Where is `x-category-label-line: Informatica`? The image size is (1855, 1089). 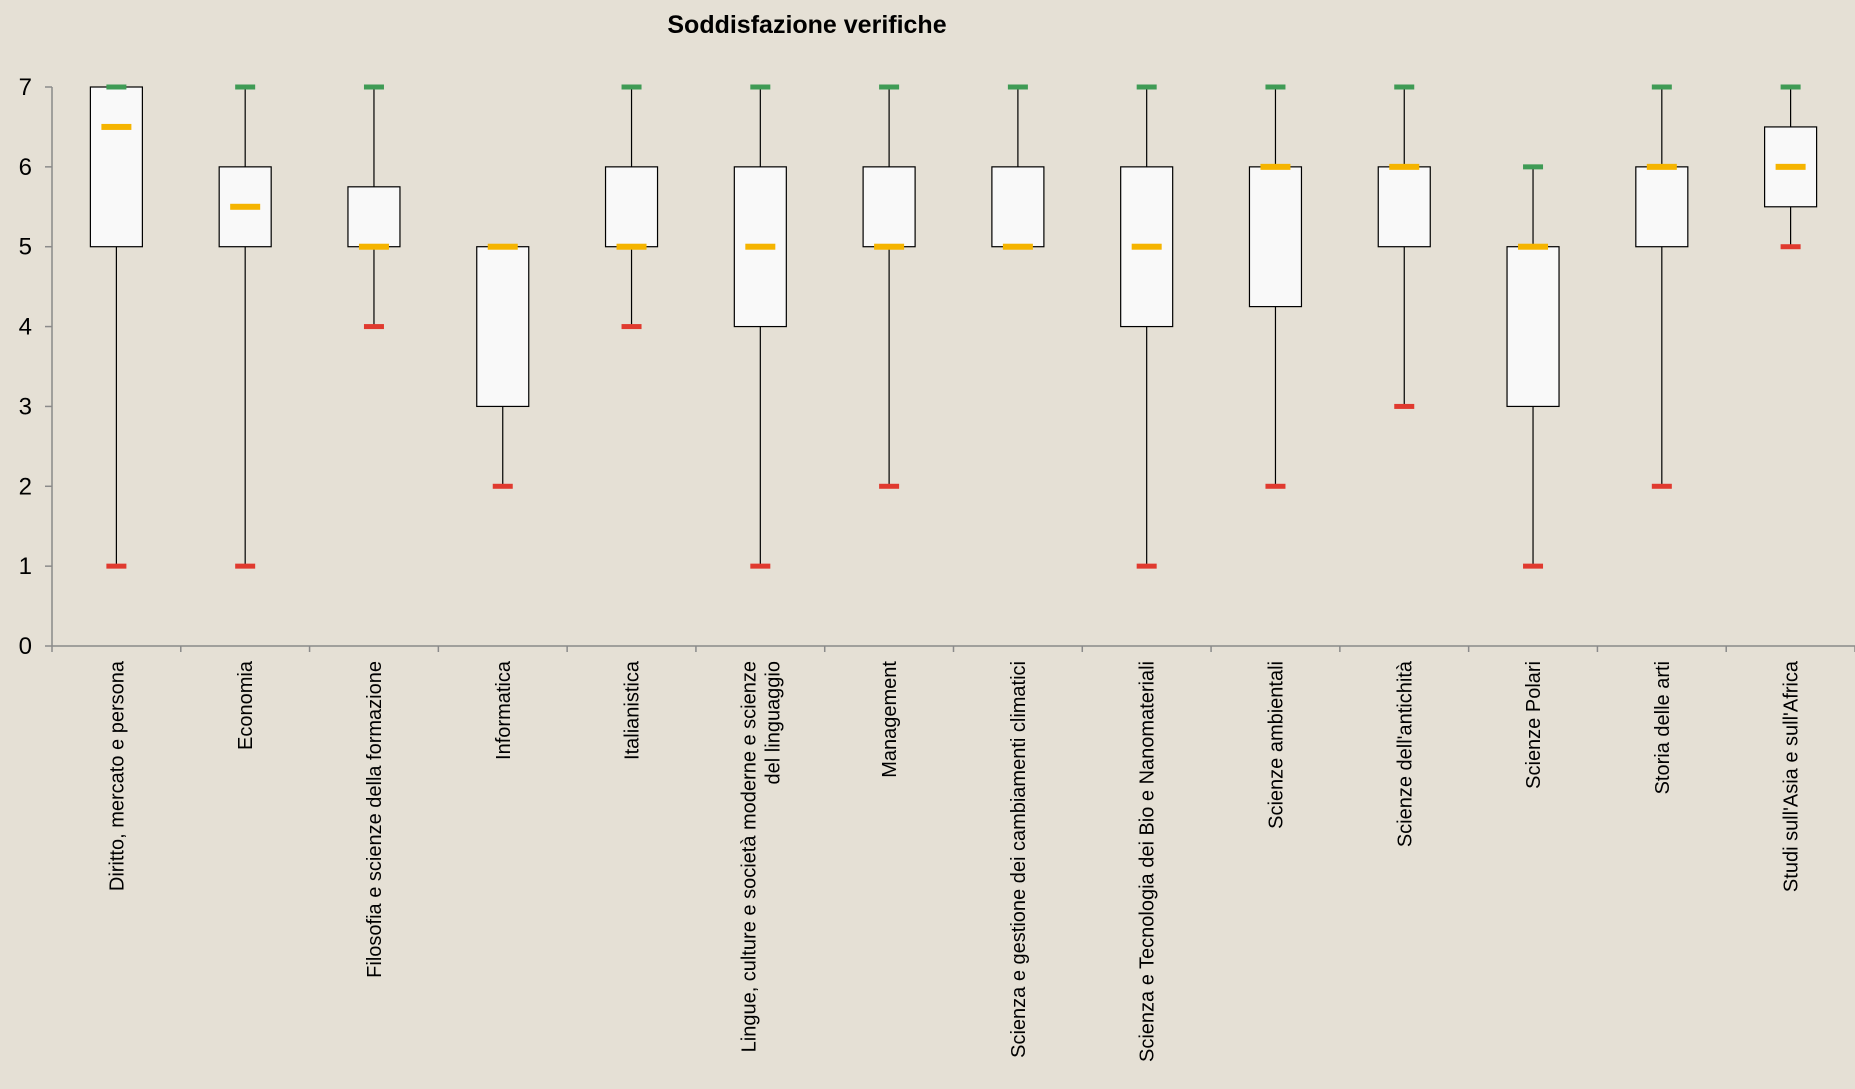
x-category-label-line: Informatica is located at coordinates (504, 710).